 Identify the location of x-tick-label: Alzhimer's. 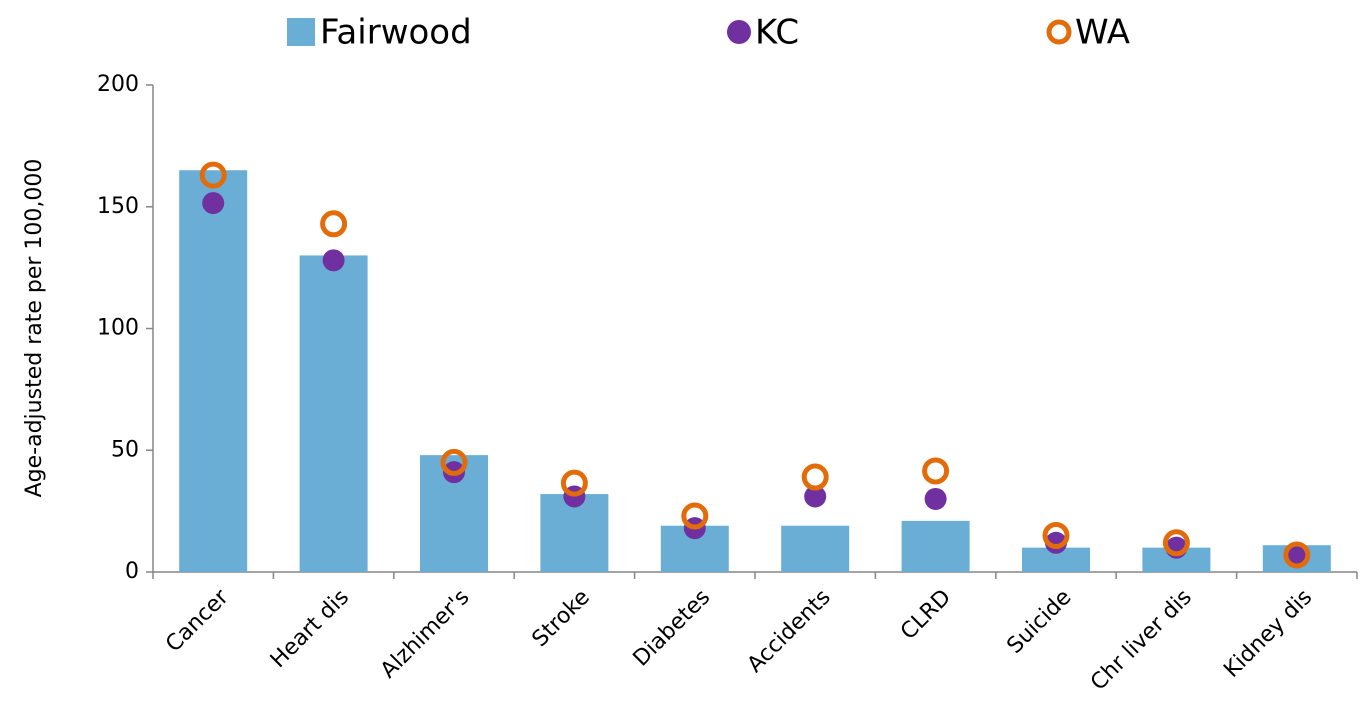
(425, 634).